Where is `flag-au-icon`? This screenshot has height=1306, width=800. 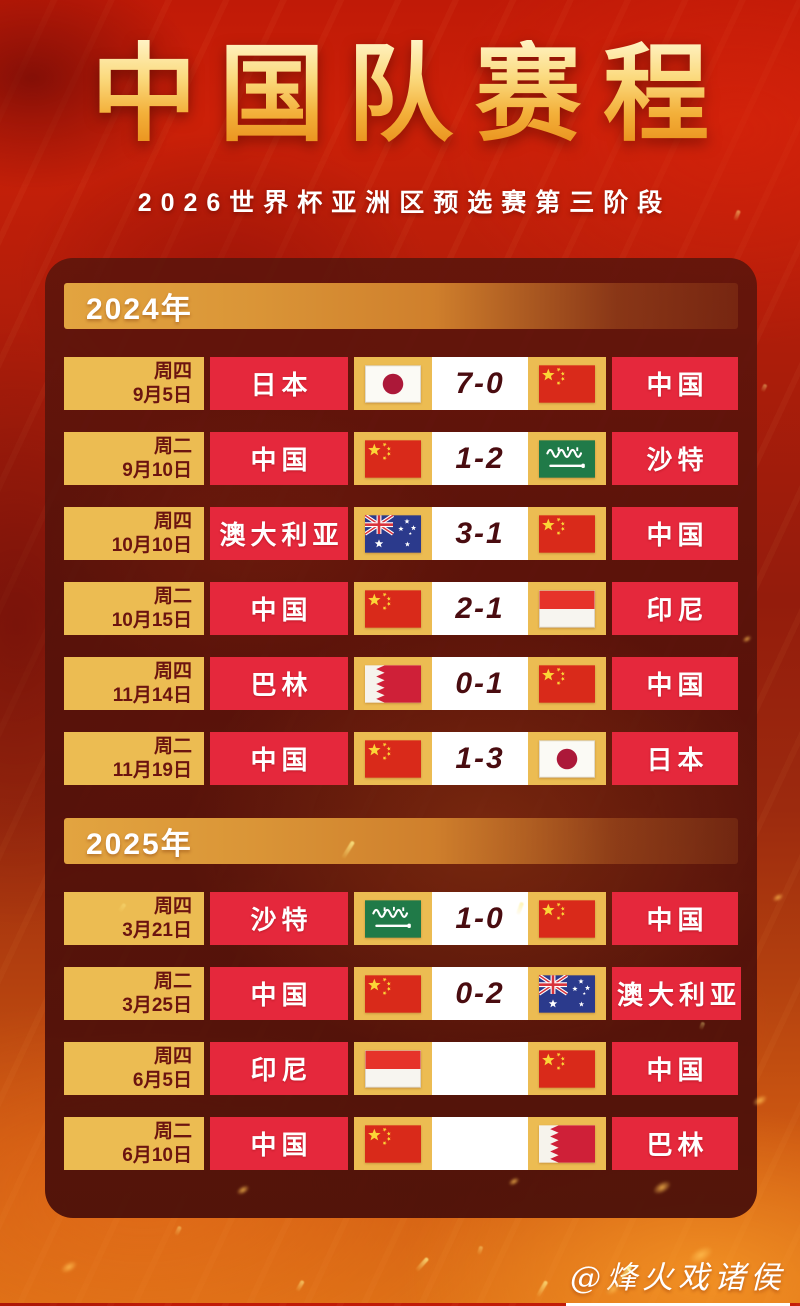 flag-au-icon is located at coordinates (566, 993).